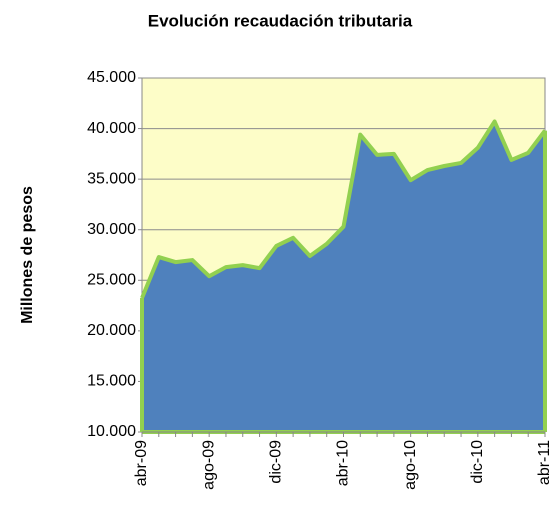 The image size is (557, 521). What do you see at coordinates (111, 431) in the screenshot?
I see `y-tick-label: 10.000` at bounding box center [111, 431].